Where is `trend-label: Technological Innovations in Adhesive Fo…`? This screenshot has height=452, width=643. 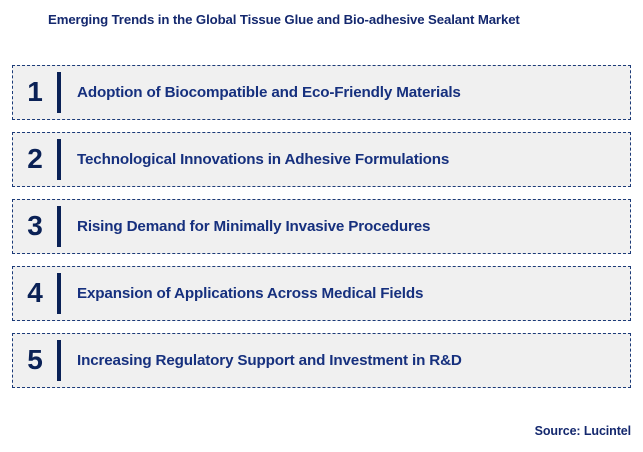
trend-label: Technological Innovations in Adhesive Fo… is located at coordinates (263, 159).